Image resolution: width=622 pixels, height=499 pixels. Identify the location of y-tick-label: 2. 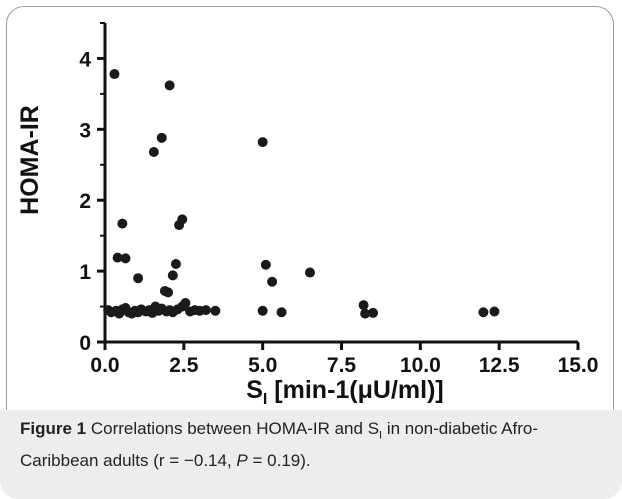
(85, 201).